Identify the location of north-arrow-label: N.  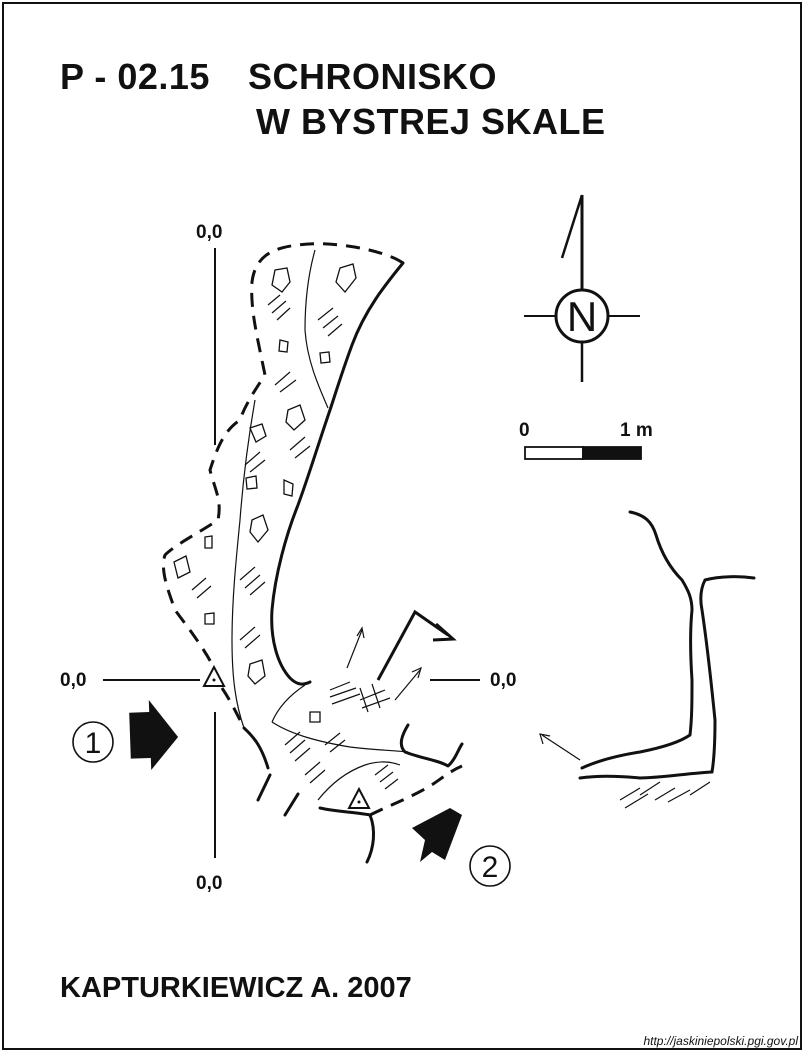
(582, 316).